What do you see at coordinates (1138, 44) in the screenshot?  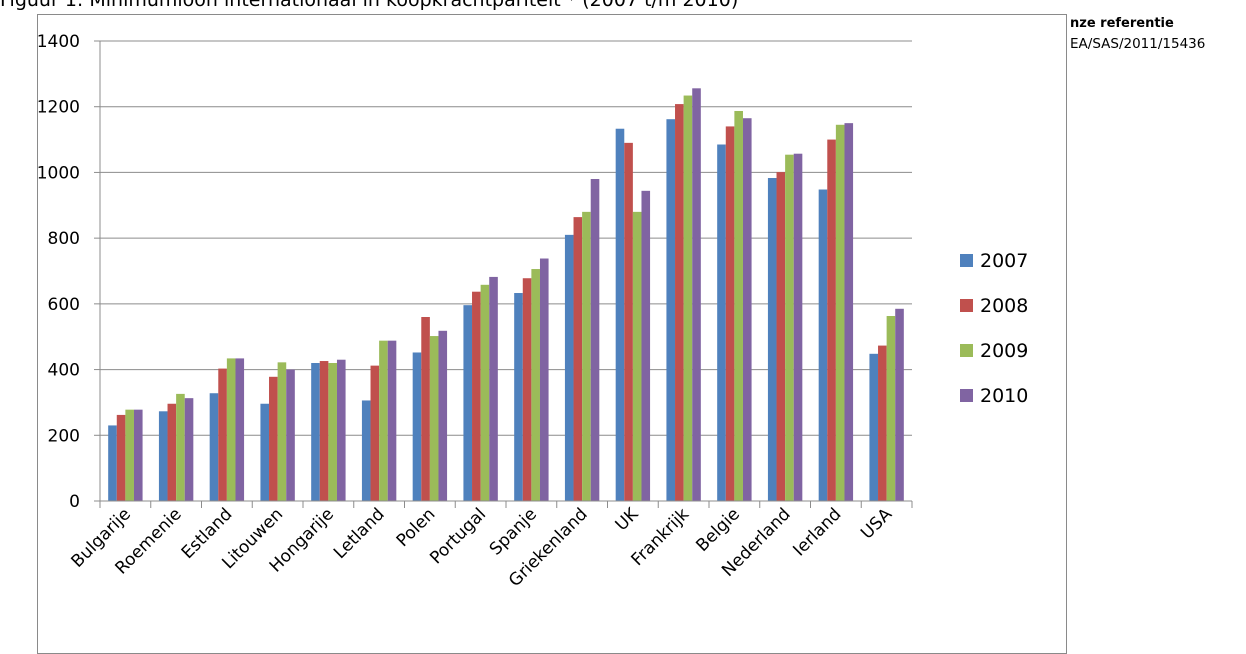 I see `reference-value: EA/SAS/2011/15436` at bounding box center [1138, 44].